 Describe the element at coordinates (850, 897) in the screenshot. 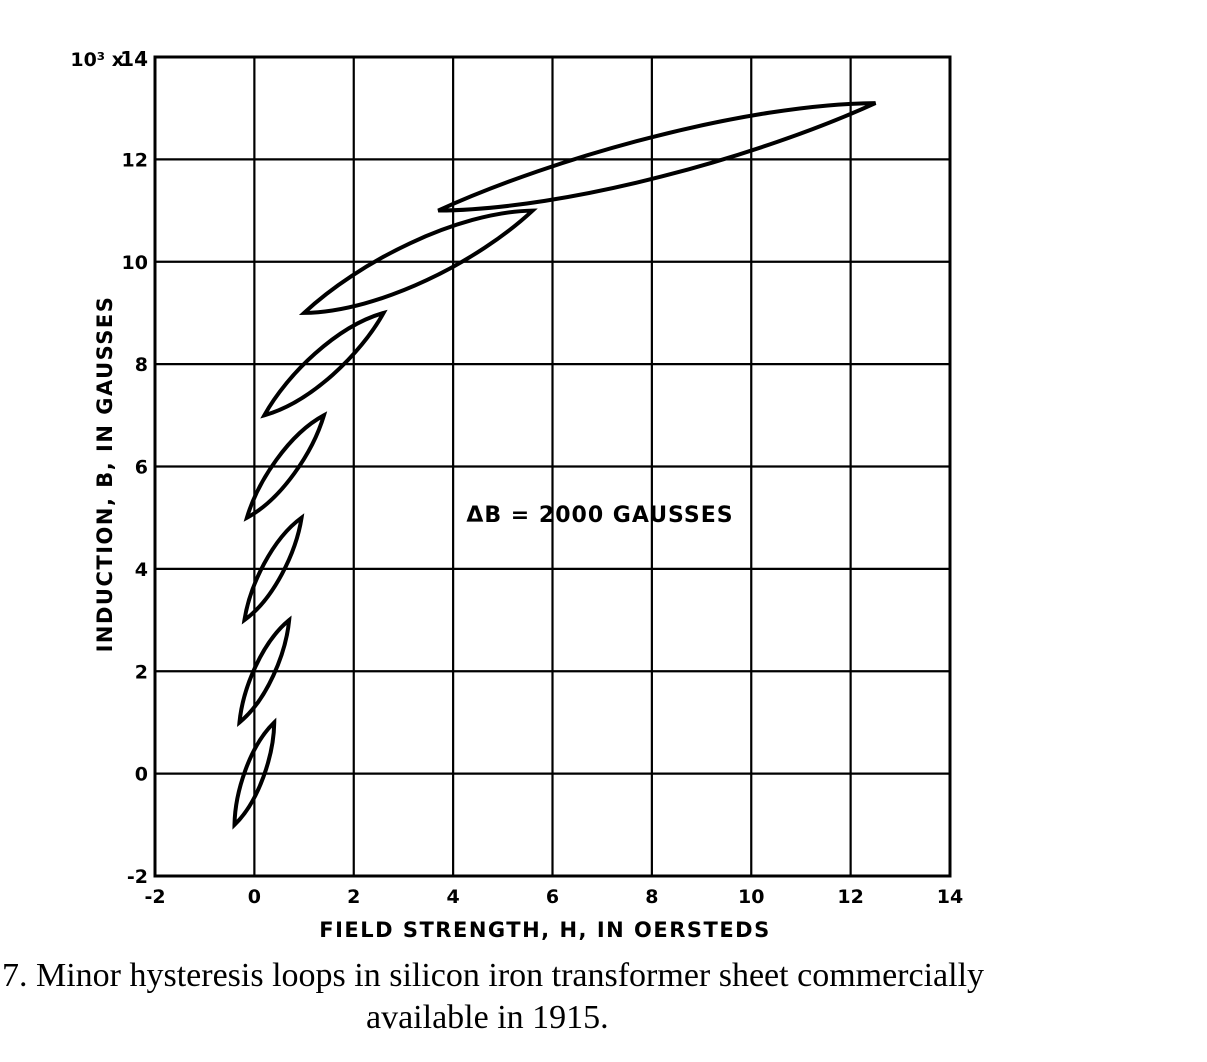

I see `x-tick-label: 12` at that location.